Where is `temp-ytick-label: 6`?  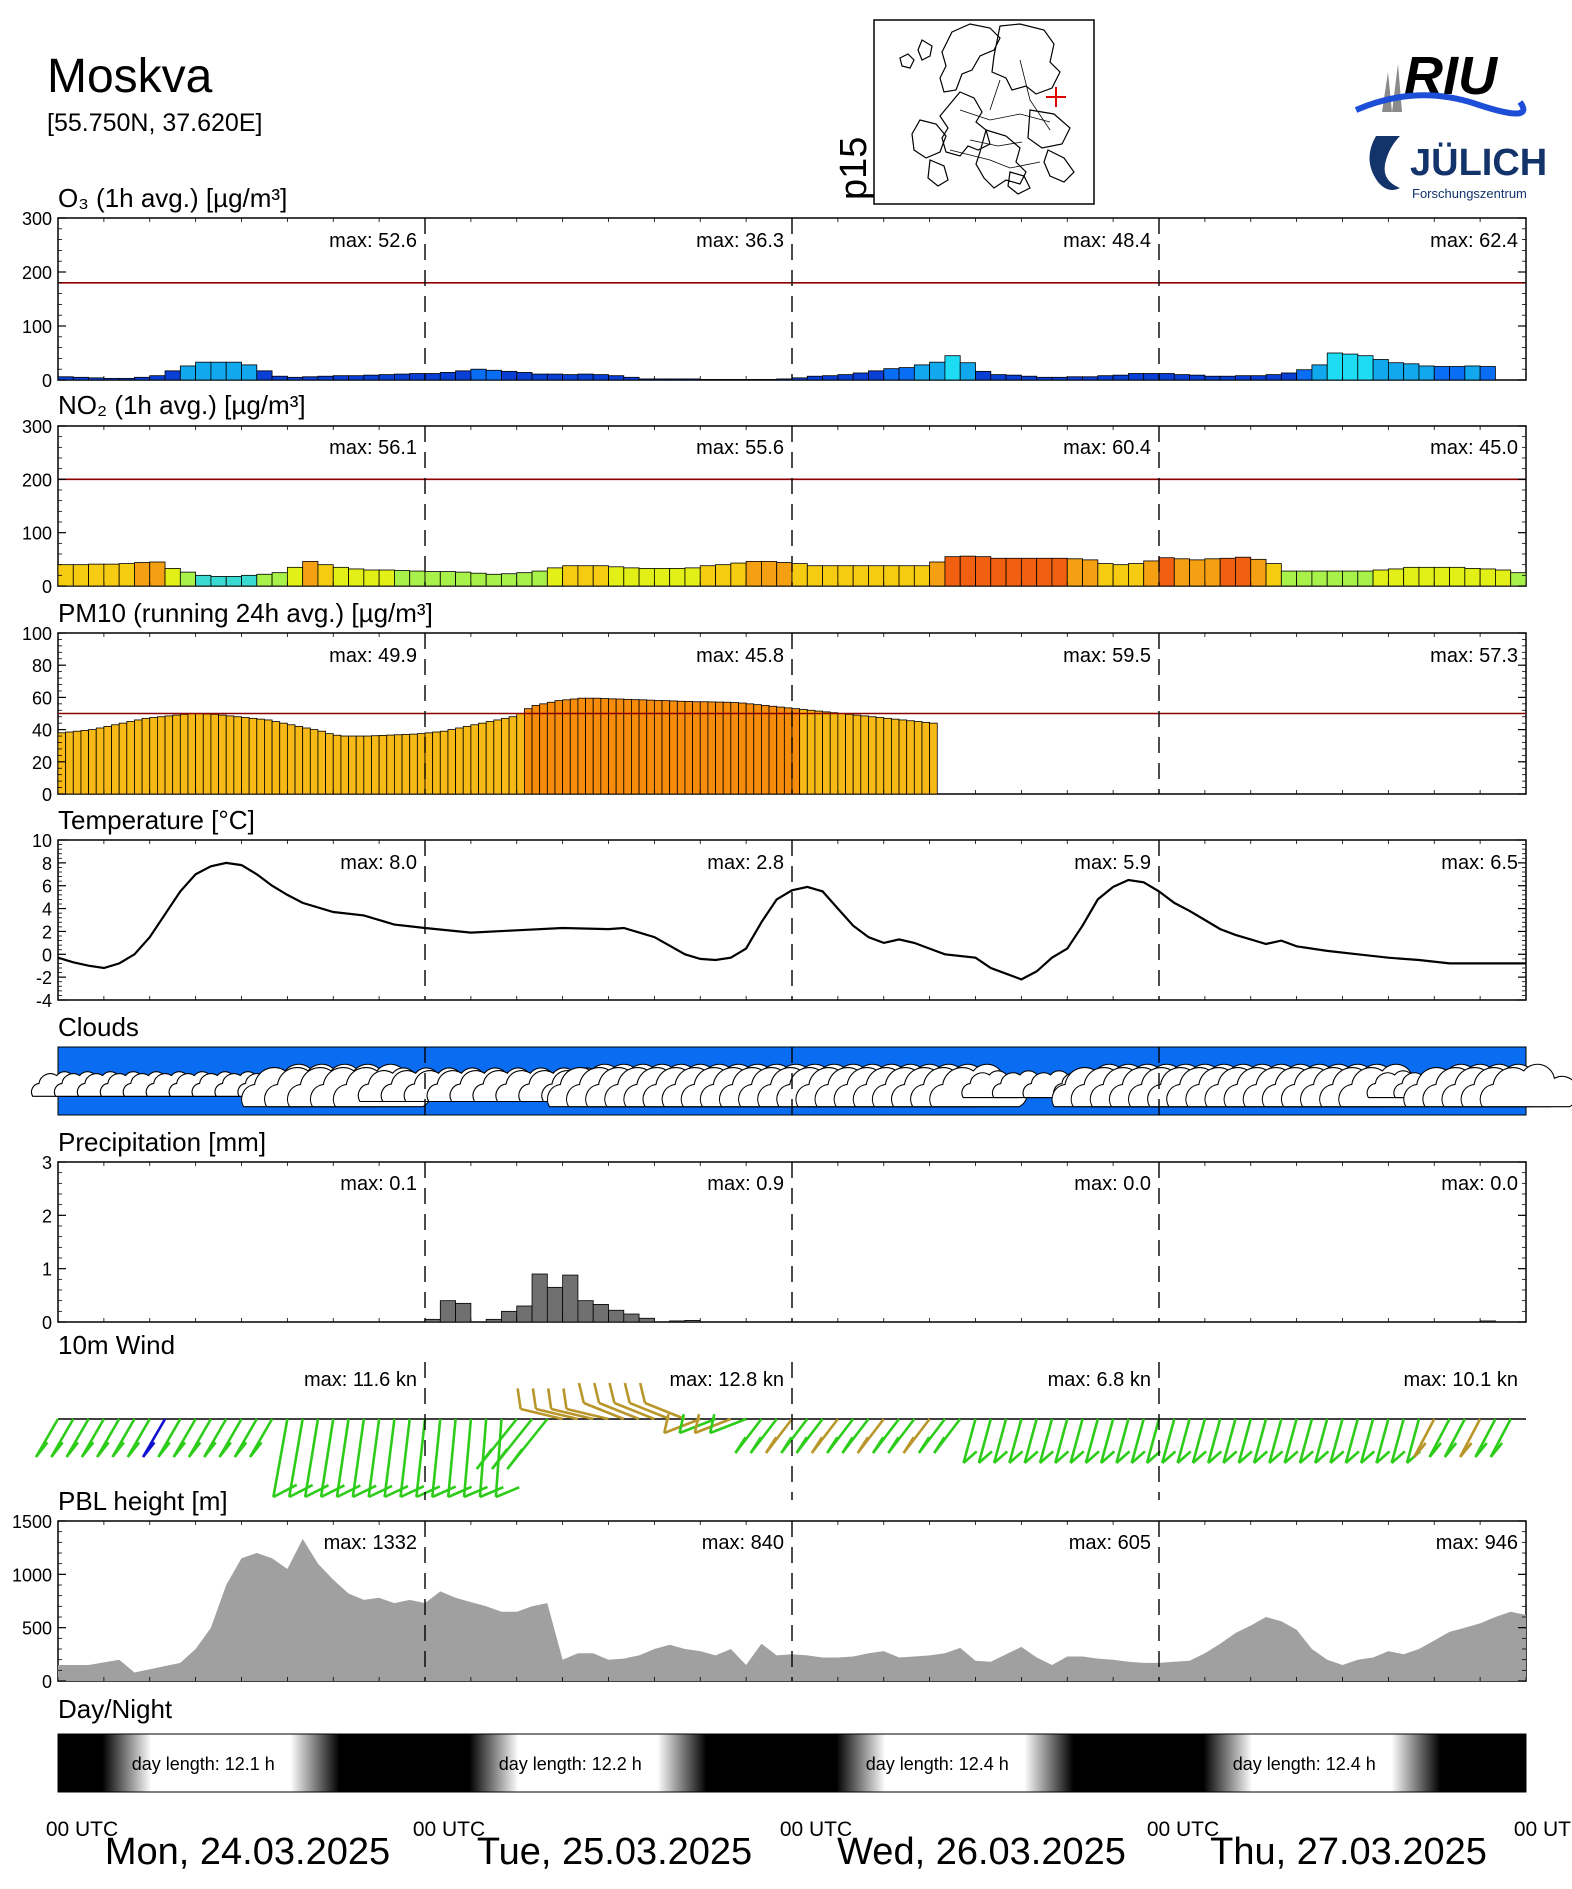
temp-ytick-label: 6 is located at coordinates (47, 887).